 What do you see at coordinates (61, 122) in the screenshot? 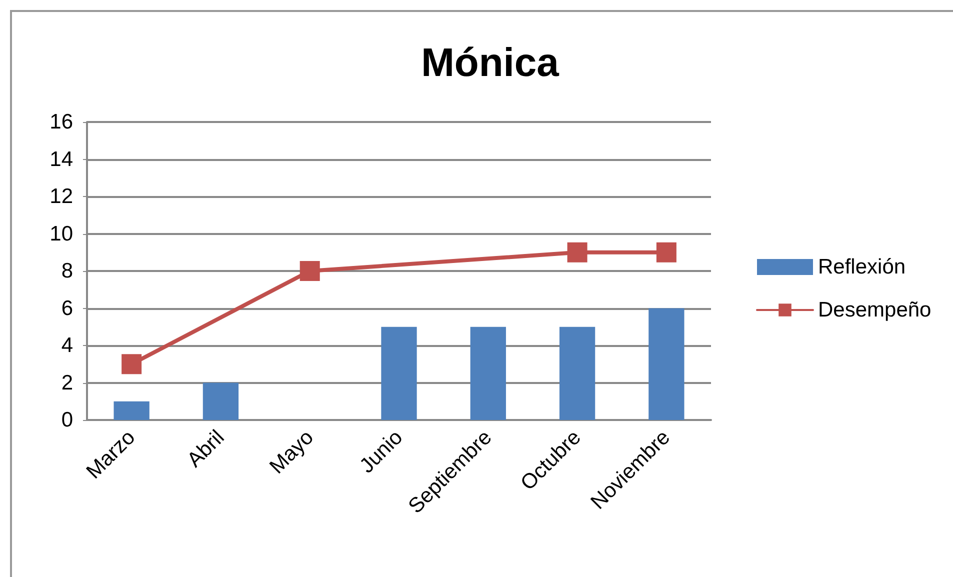
I see `y-tick-label: 16` at bounding box center [61, 122].